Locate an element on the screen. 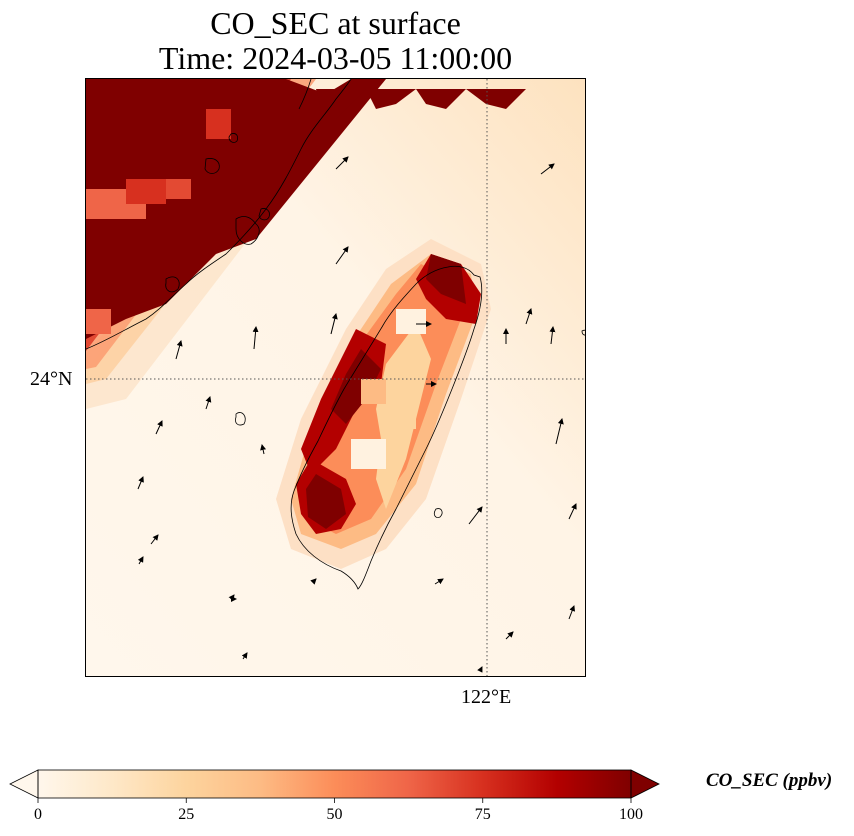 The width and height of the screenshot is (854, 836). latitude-tick-label: 24°N is located at coordinates (51, 379).